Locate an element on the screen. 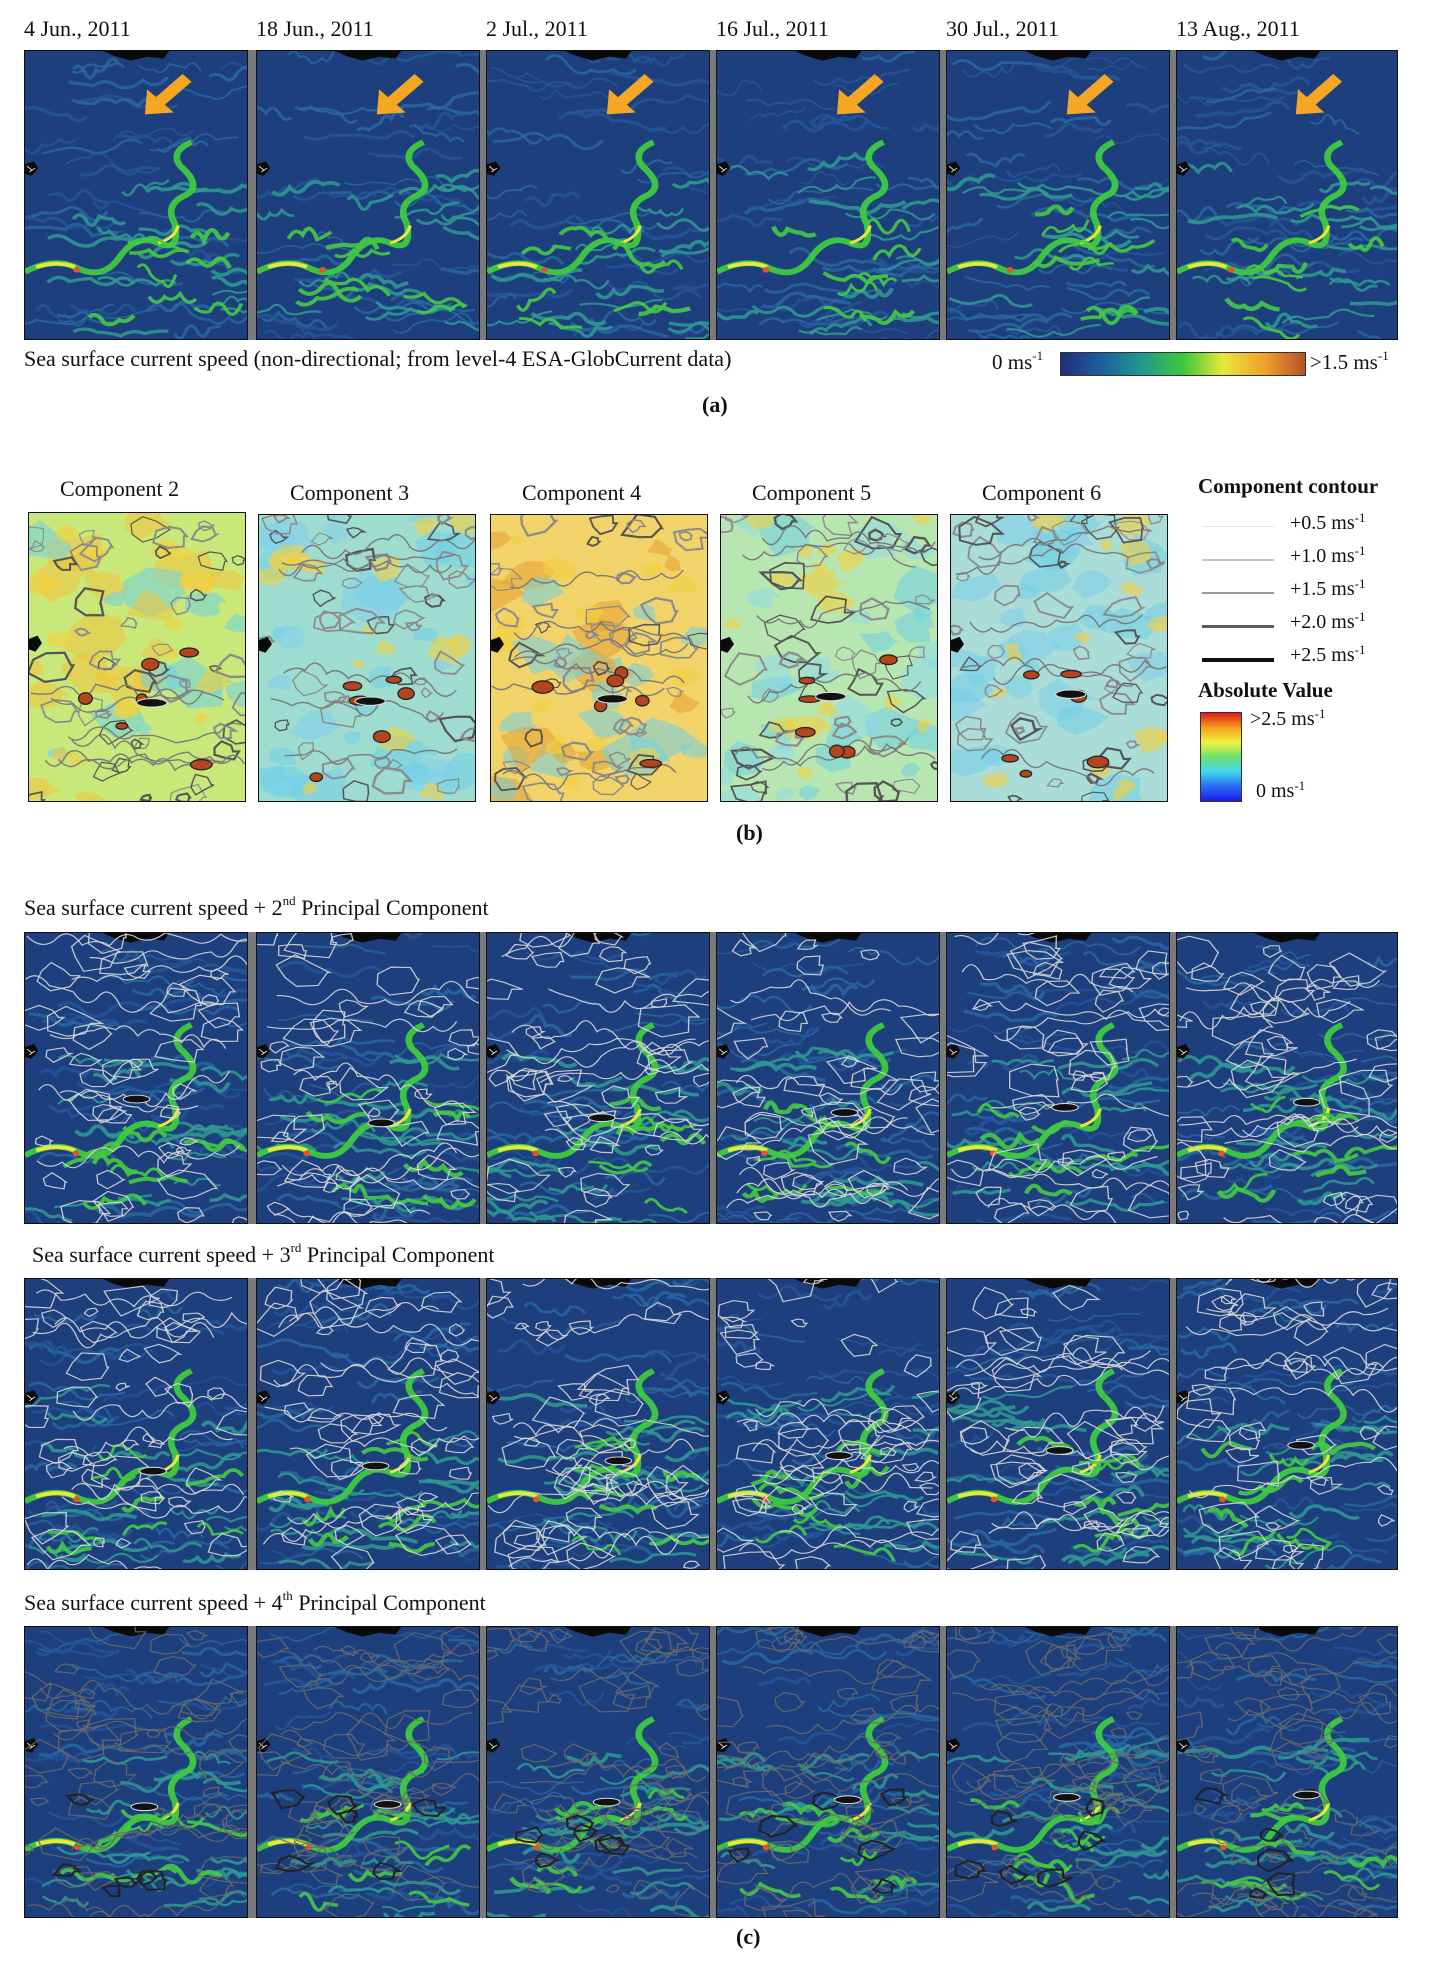  component-title: Component 6 is located at coordinates (1042, 492).